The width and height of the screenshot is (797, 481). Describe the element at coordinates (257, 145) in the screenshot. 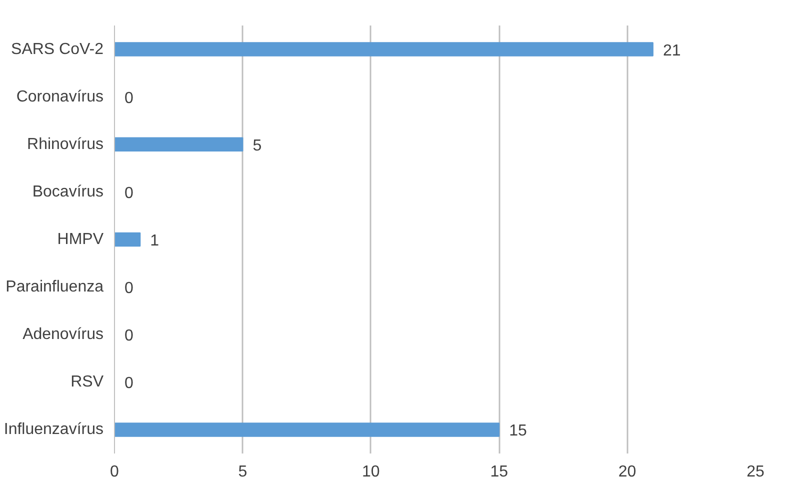

I see `data-label: 5` at that location.